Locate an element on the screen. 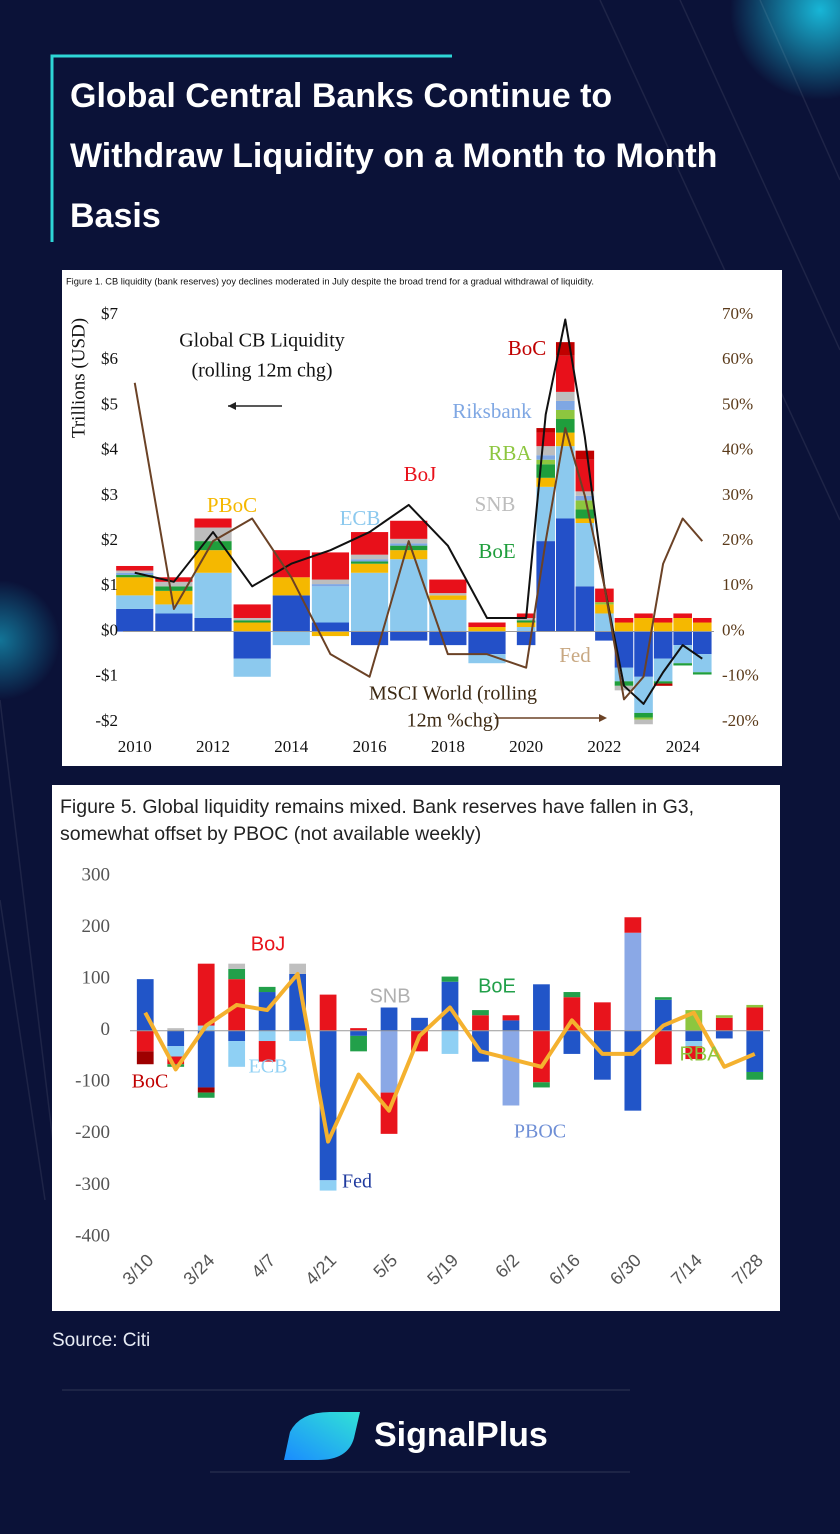  line-series is located at coordinates (449, 1057).